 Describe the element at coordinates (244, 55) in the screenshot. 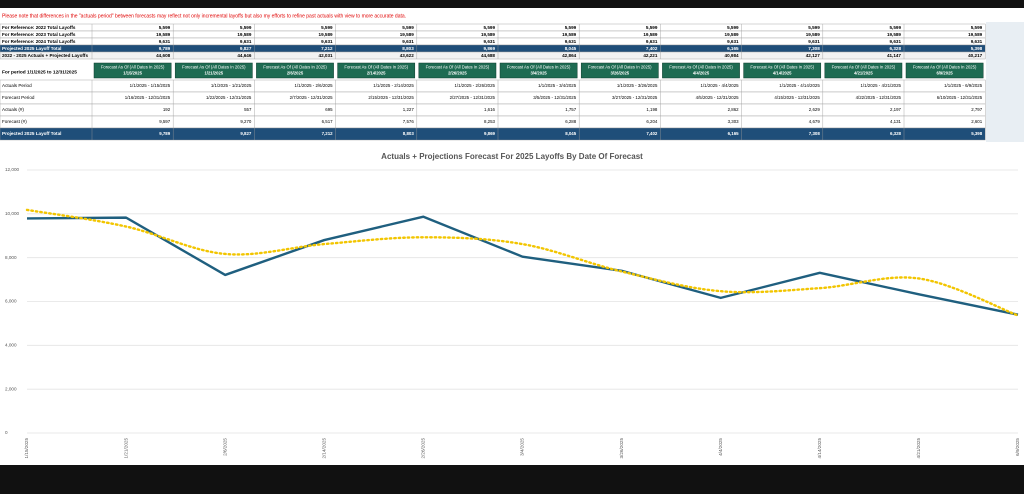

I see `ref-cell: 44,646` at that location.